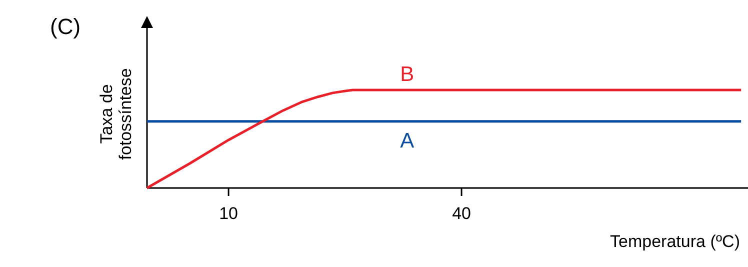 This screenshot has width=748, height=267. I want to click on x-tick-label: 10, so click(228, 213).